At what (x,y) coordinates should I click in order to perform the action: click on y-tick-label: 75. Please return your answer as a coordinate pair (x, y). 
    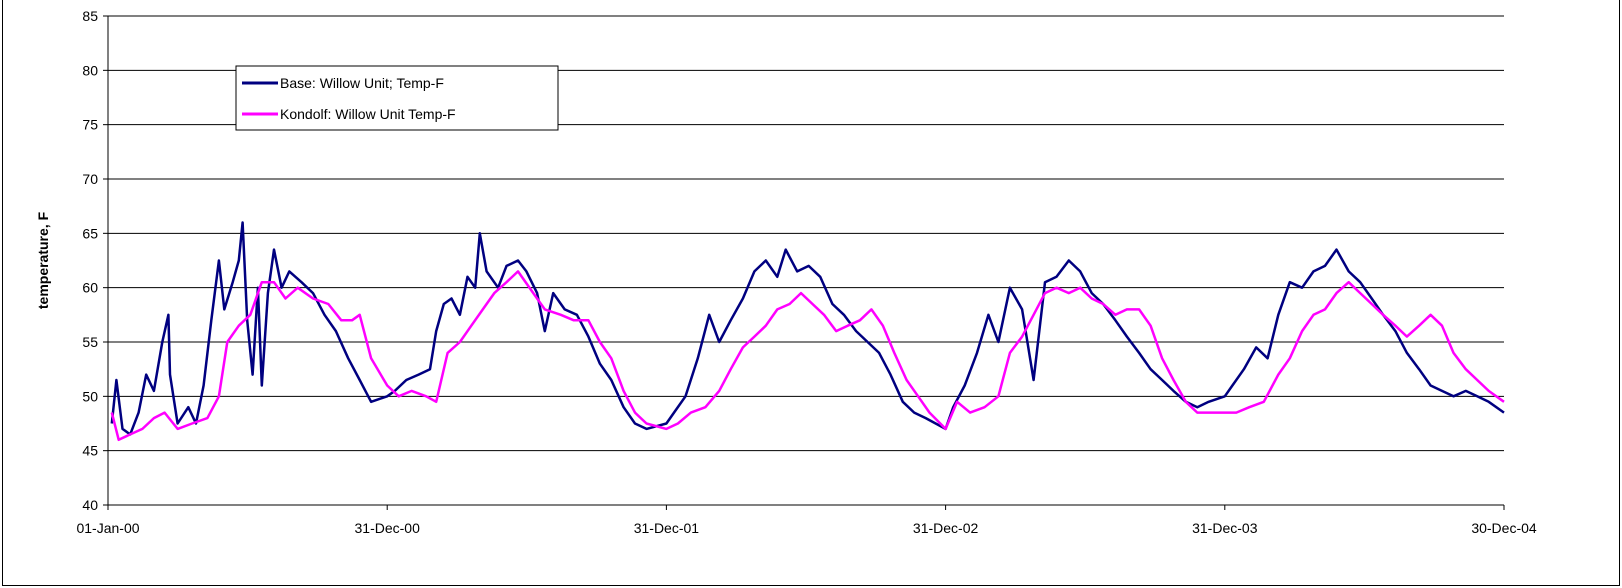
    Looking at the image, I should click on (90, 125).